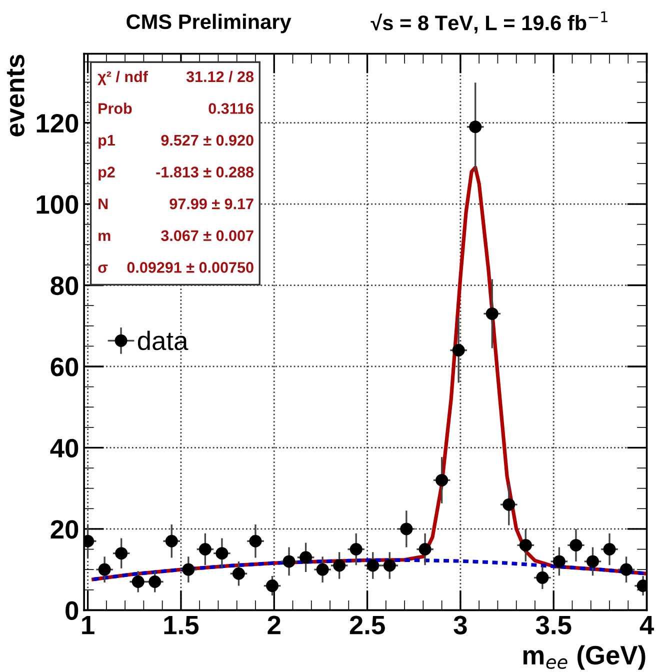 Image resolution: width=662 pixels, height=672 pixels. Describe the element at coordinates (57, 204) in the screenshot. I see `y-tick-label: 100` at that location.